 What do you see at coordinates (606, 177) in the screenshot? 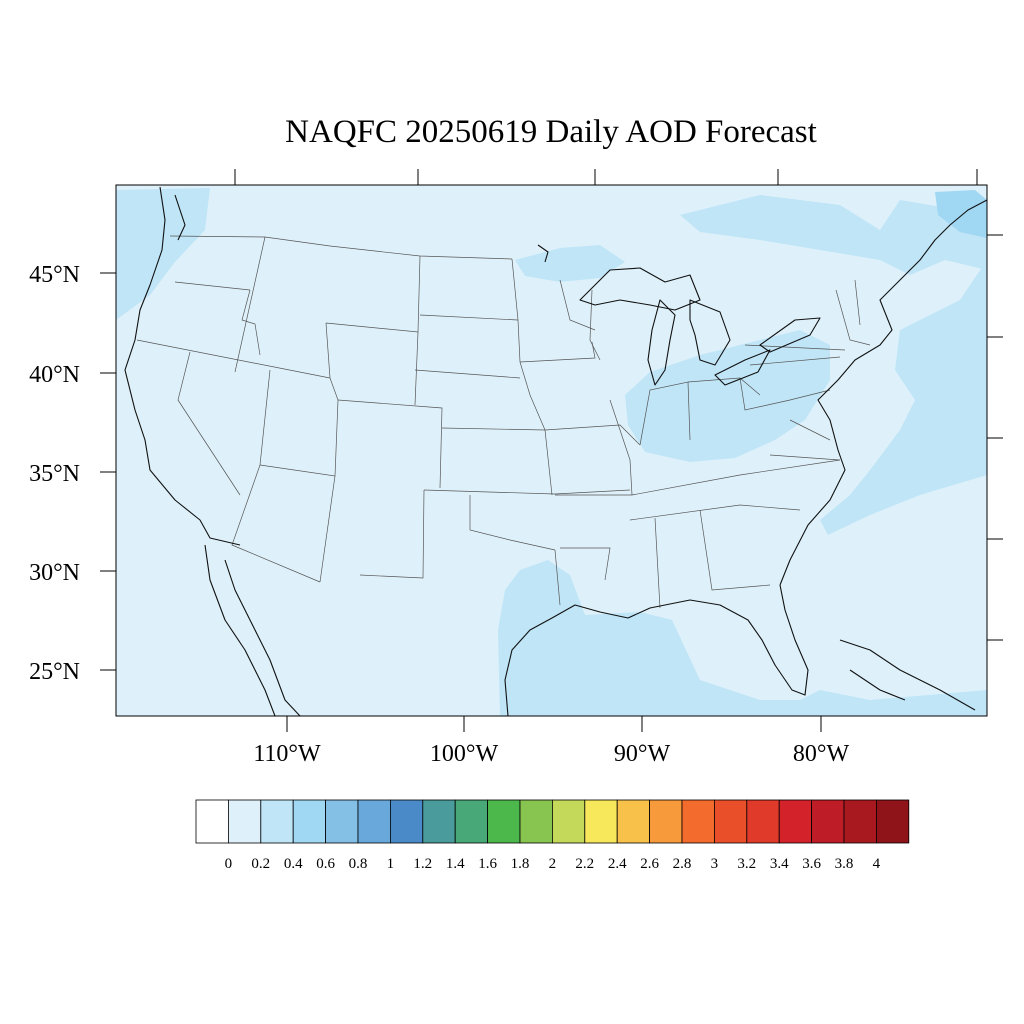
I see `top-ticks` at bounding box center [606, 177].